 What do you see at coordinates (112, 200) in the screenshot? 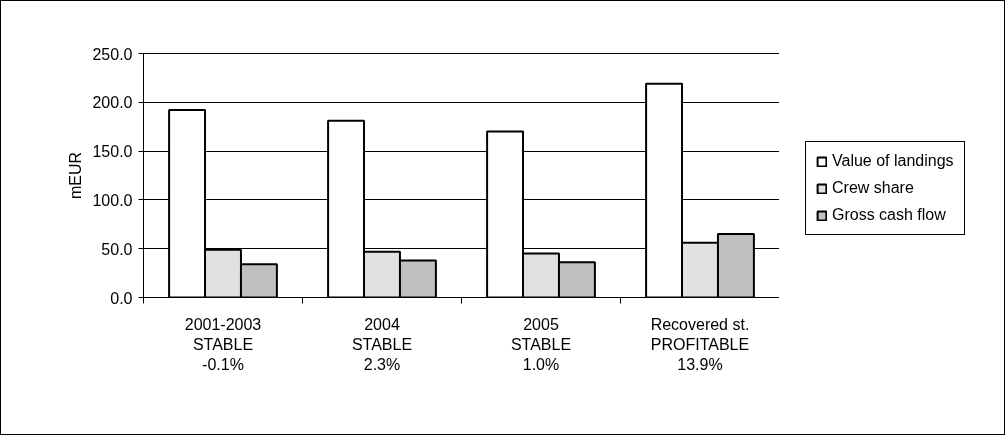
I see `y-tick-label: 100.0` at bounding box center [112, 200].